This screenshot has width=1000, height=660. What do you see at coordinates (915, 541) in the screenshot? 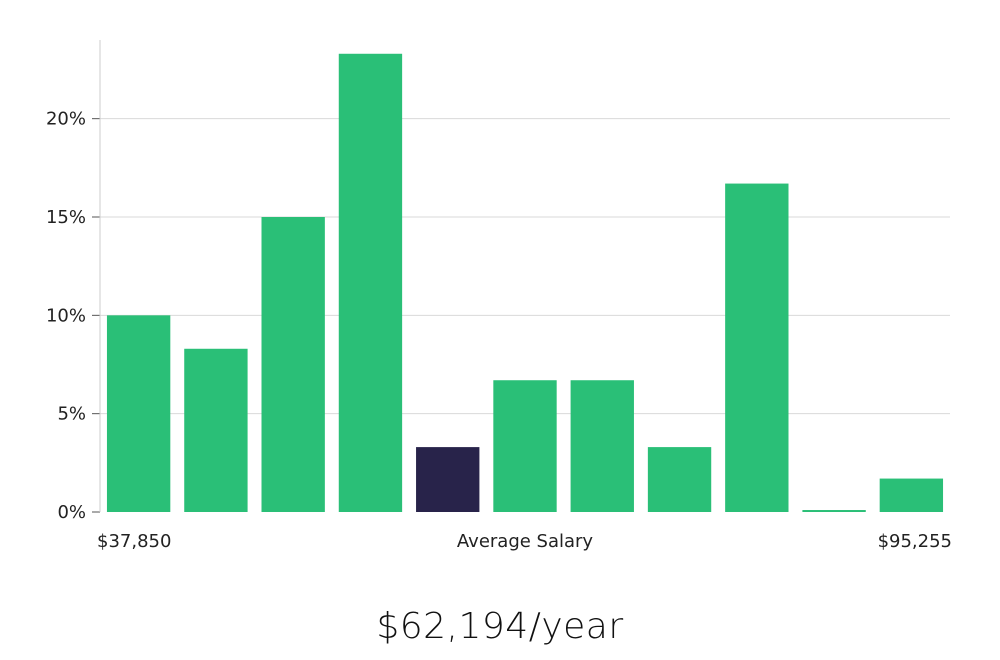
I see `x-label-max: $95,255` at bounding box center [915, 541].